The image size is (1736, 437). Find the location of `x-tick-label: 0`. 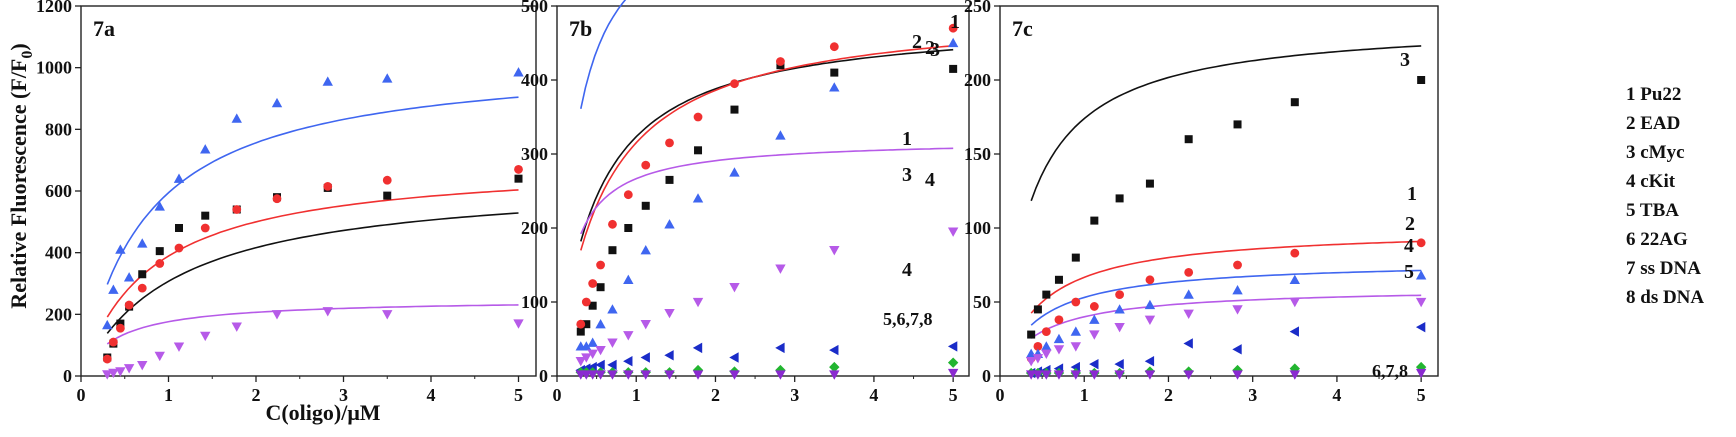

x-tick-label: 0 is located at coordinates (81, 395).